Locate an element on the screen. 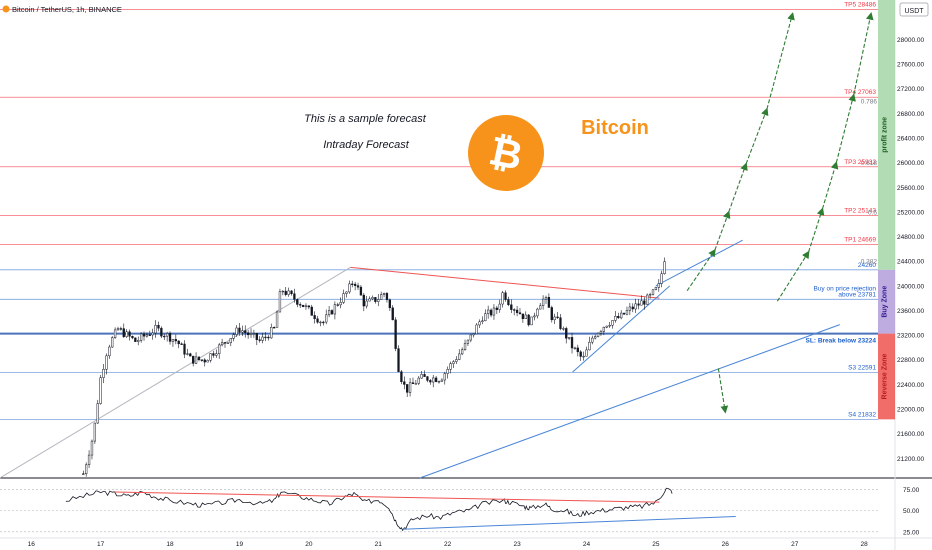 The image size is (932, 550). y-tick-label: 21200.00 is located at coordinates (910, 459).